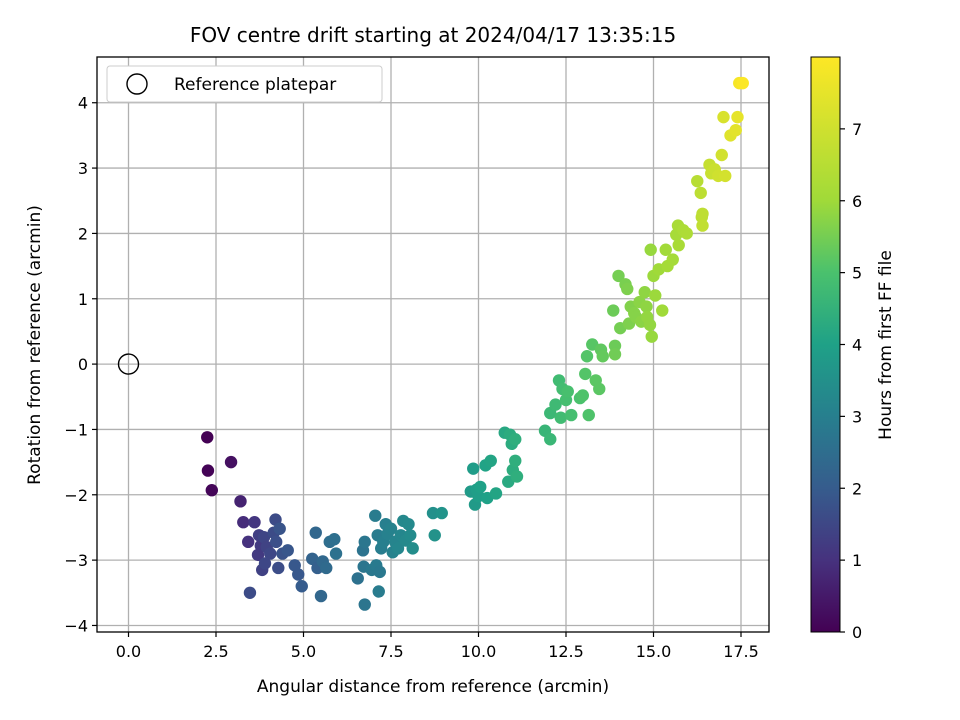 The image size is (960, 720). What do you see at coordinates (215, 651) in the screenshot?
I see `x-tick-label: 2.5` at bounding box center [215, 651].